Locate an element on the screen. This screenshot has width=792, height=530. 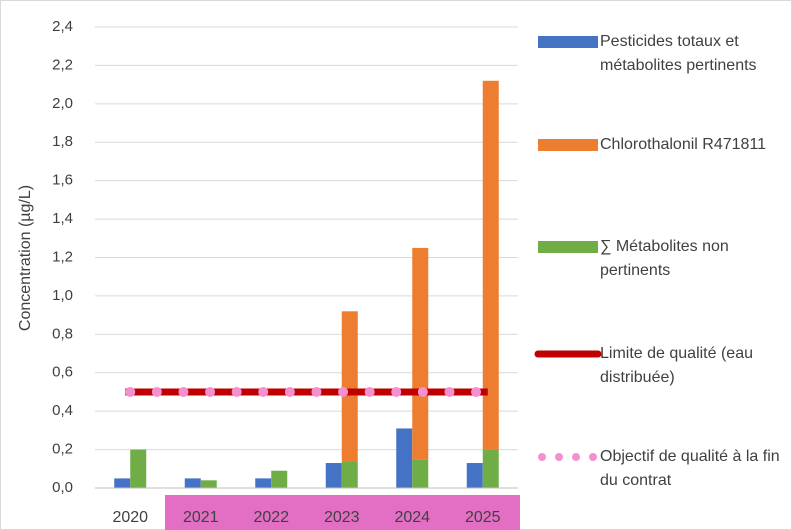
y-tick-label: 1,6 is located at coordinates (62, 180).